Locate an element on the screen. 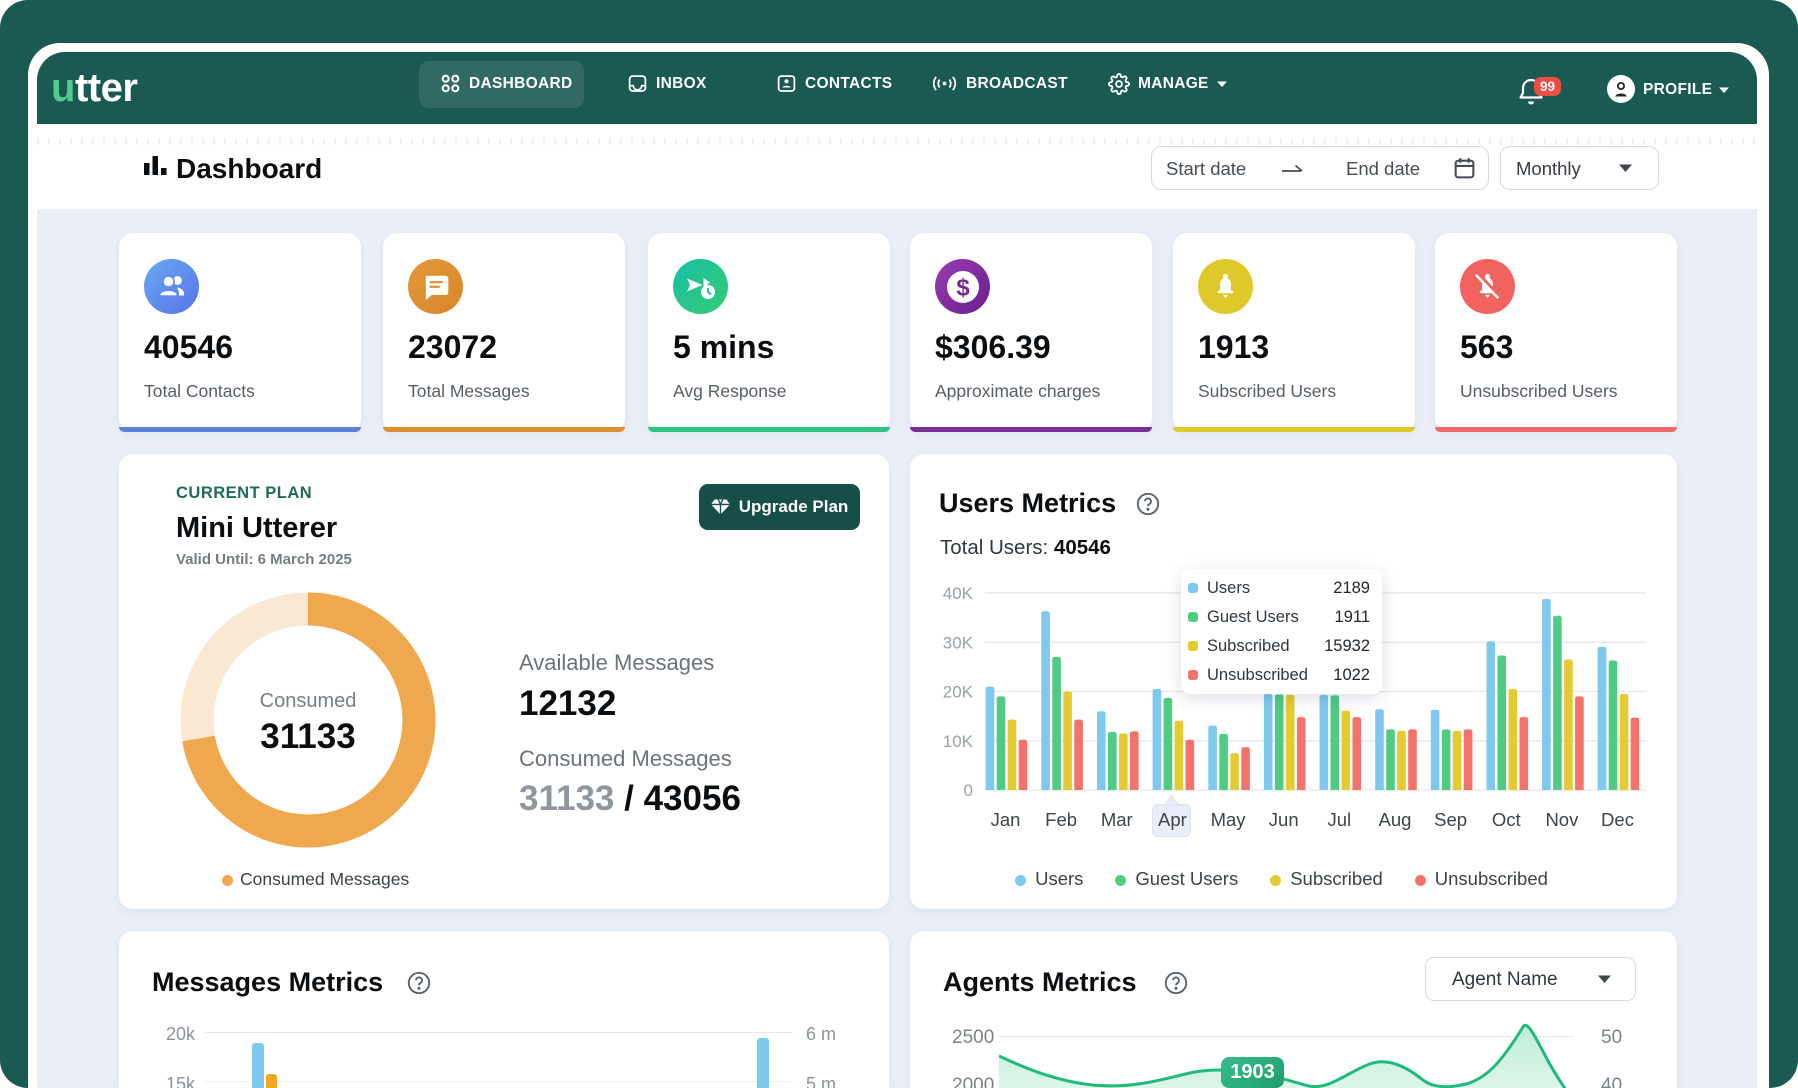 The image size is (1798, 1088). svg-text: Aug is located at coordinates (1395, 819).